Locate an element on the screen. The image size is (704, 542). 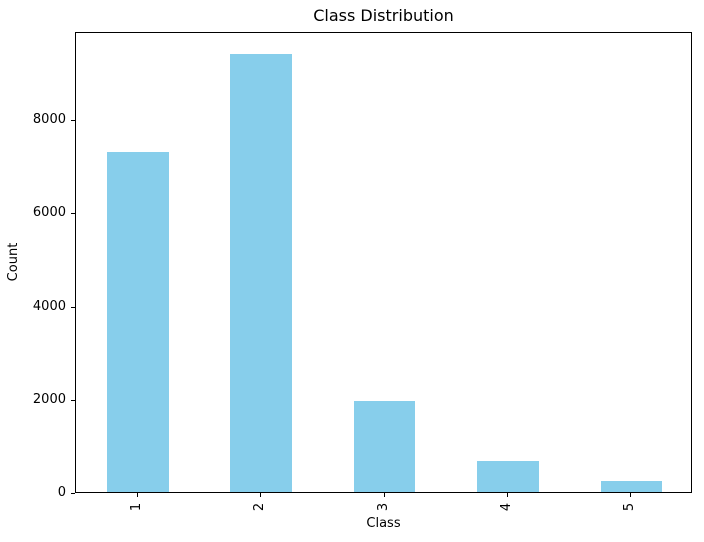
x-tick-label: 5 is located at coordinates (630, 507).